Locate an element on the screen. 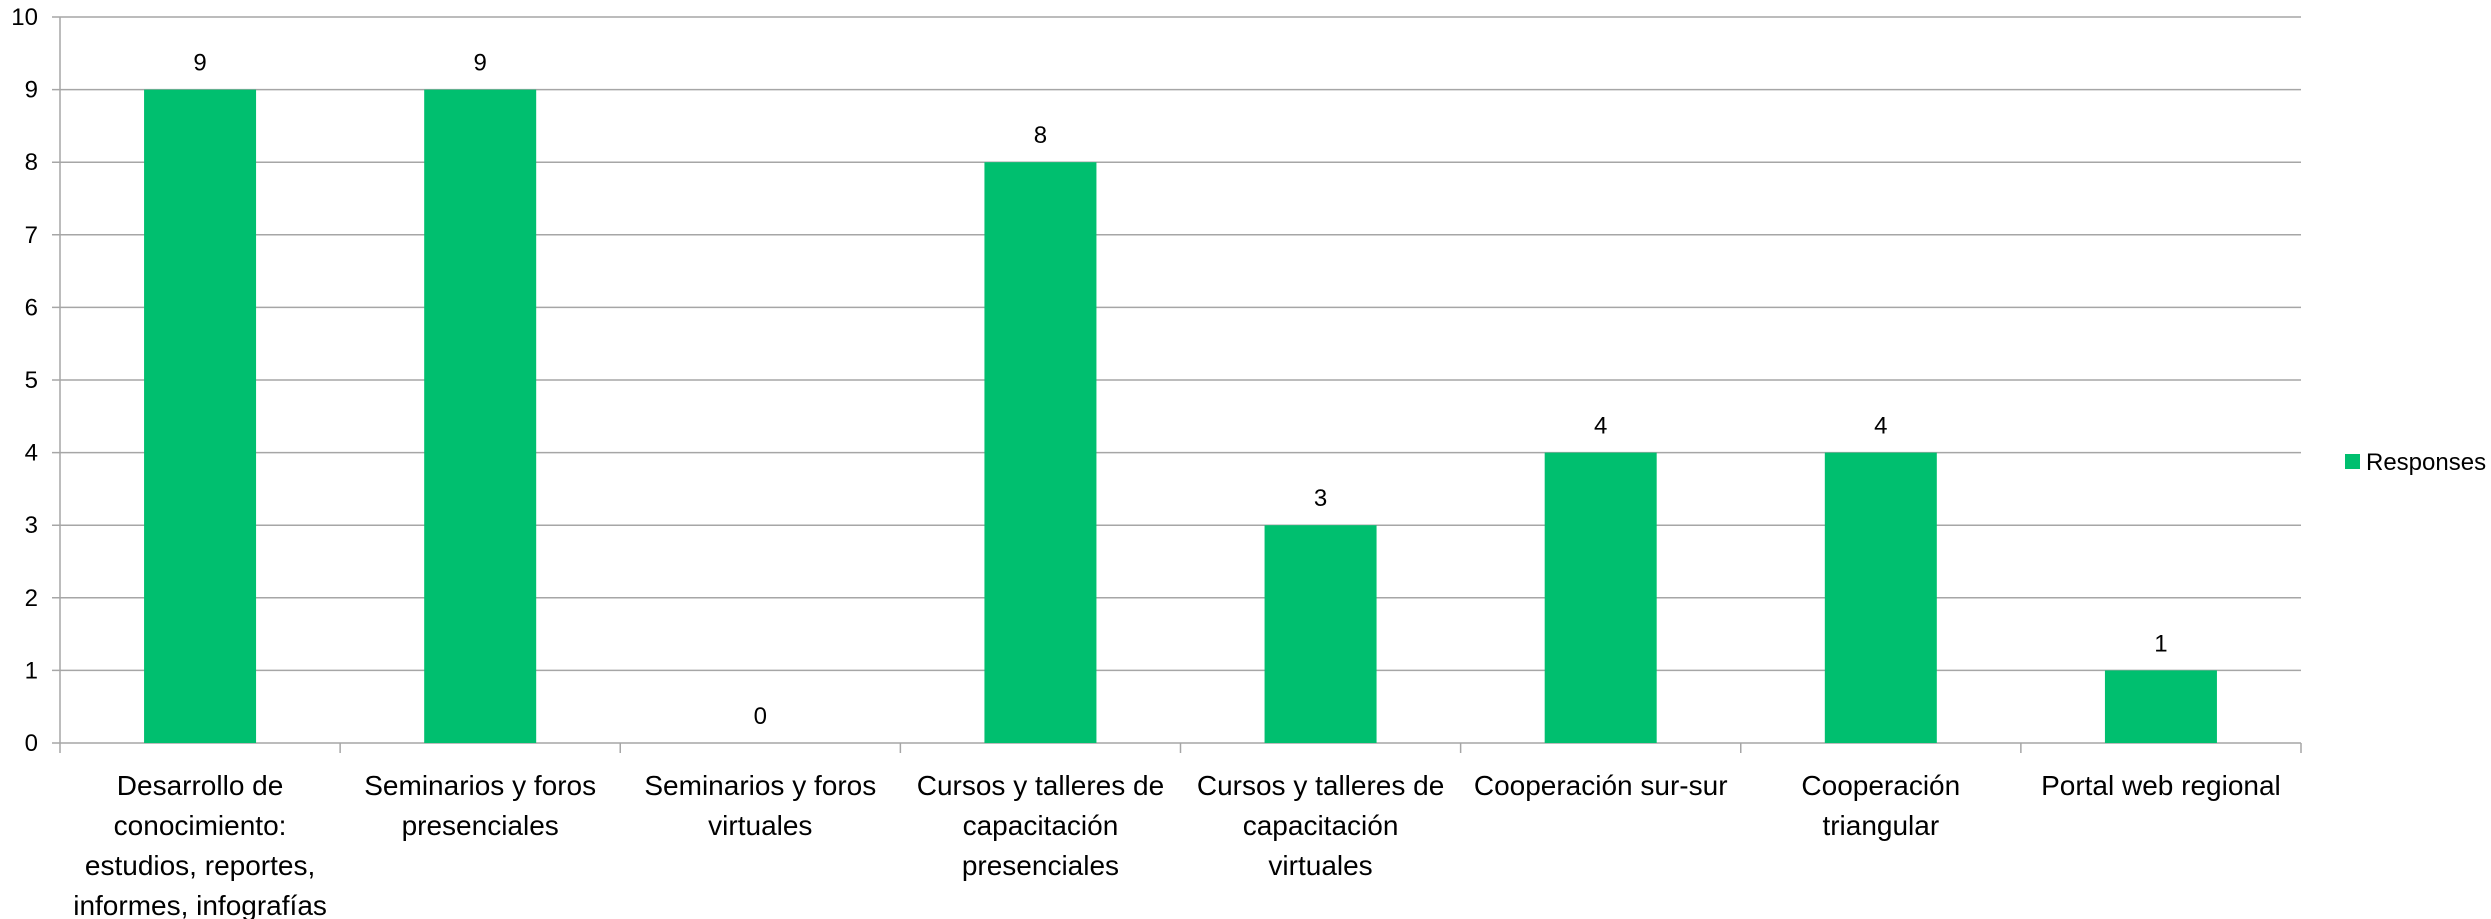 The width and height of the screenshot is (2491, 919). data-label: 0 is located at coordinates (760, 716).